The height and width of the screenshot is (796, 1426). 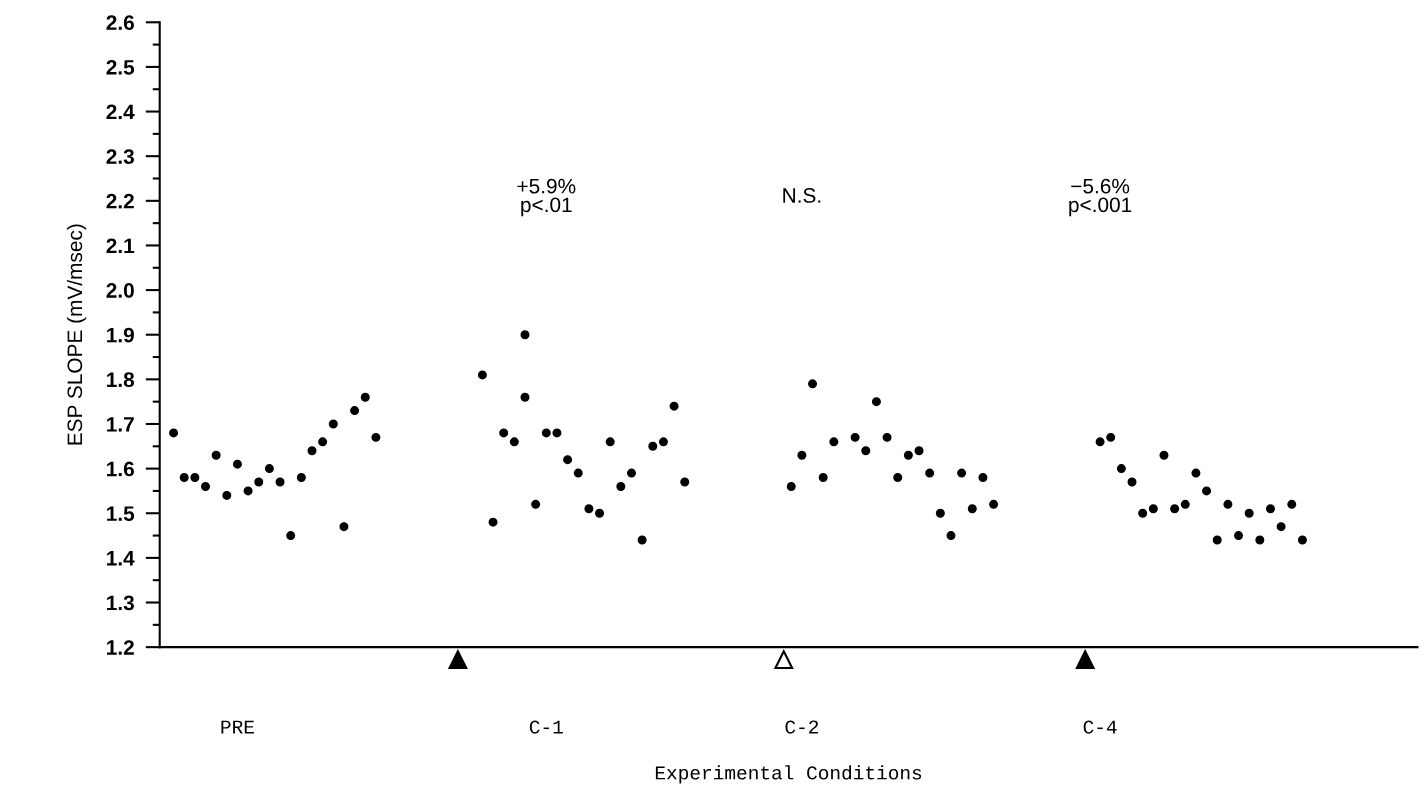 What do you see at coordinates (120, 647) in the screenshot?
I see `y-tick-label: 1.2` at bounding box center [120, 647].